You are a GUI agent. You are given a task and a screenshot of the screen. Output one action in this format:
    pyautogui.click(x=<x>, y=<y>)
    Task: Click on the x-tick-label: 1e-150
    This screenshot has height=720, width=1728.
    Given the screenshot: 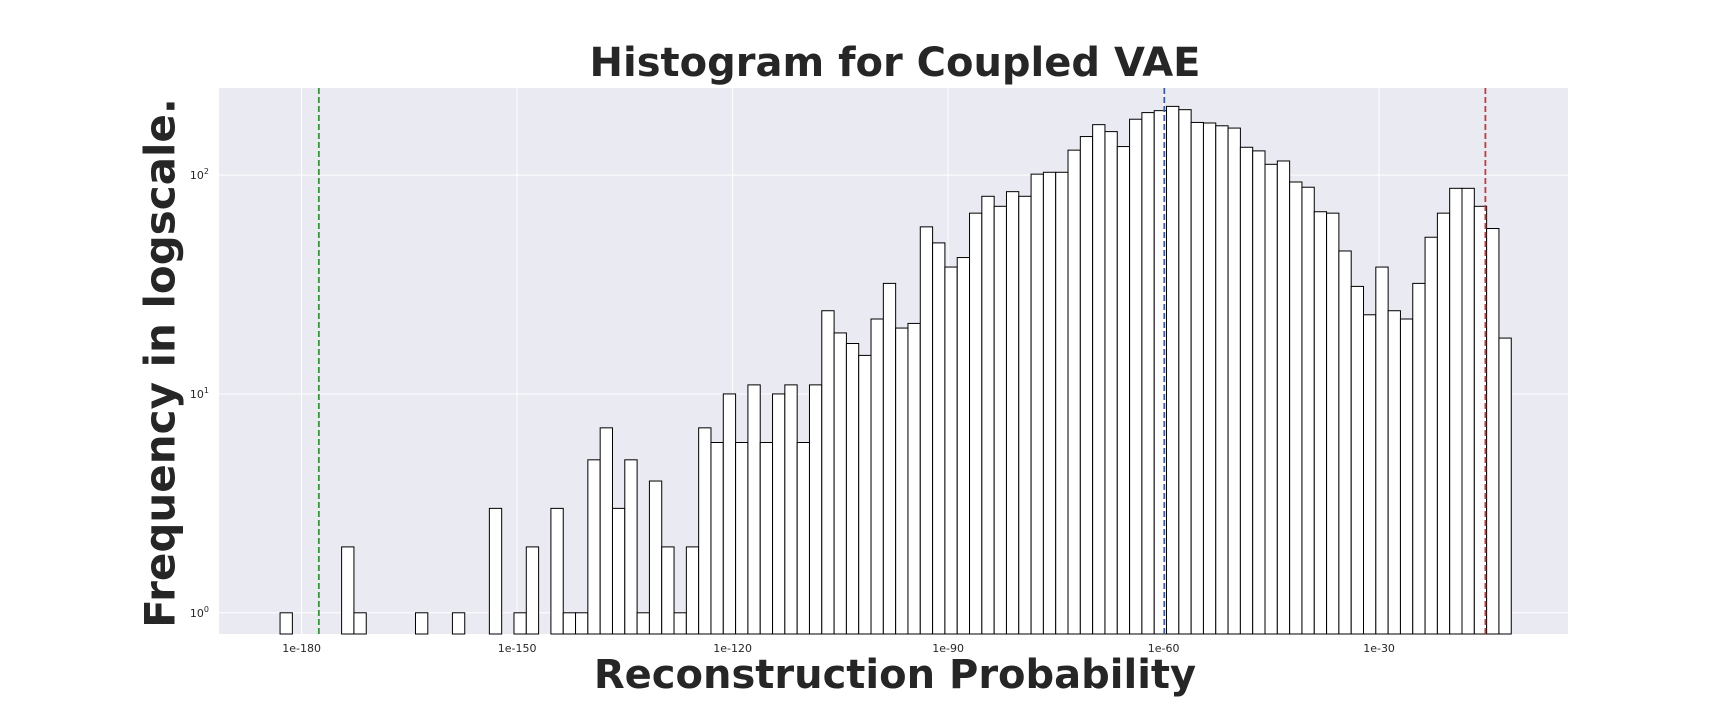 What is the action you would take?
    pyautogui.click(x=517, y=648)
    